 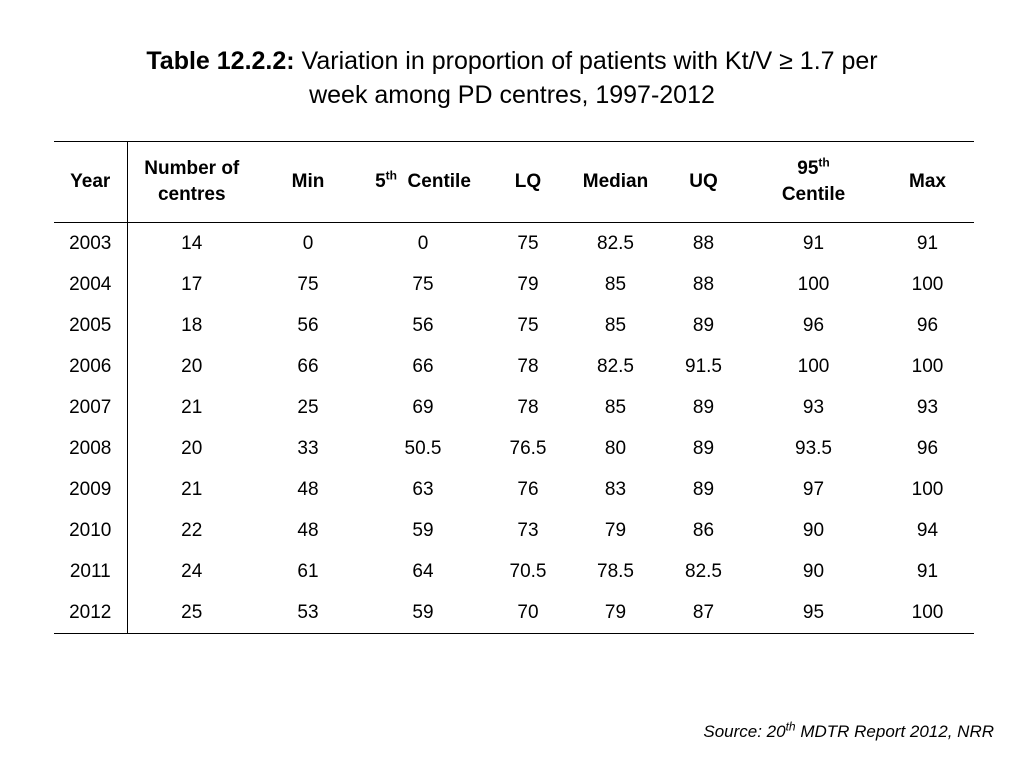 What do you see at coordinates (927, 407) in the screenshot?
I see `cell-max: 93` at bounding box center [927, 407].